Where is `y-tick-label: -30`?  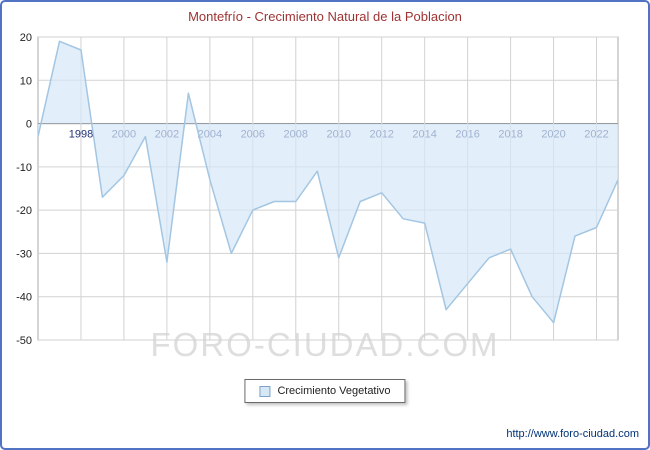
y-tick-label: -30 is located at coordinates (24, 254).